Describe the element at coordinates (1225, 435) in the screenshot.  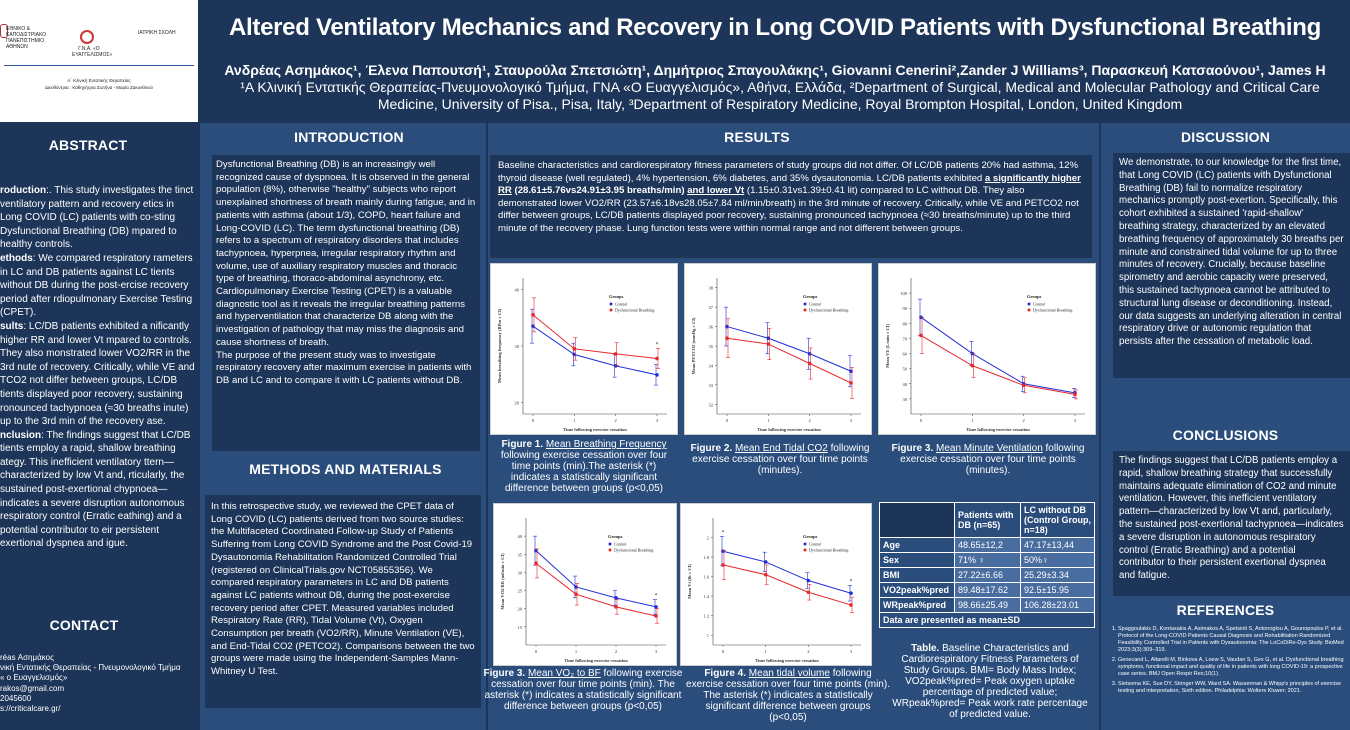
I see `conclusions-heading: CONCLUSIONS` at that location.